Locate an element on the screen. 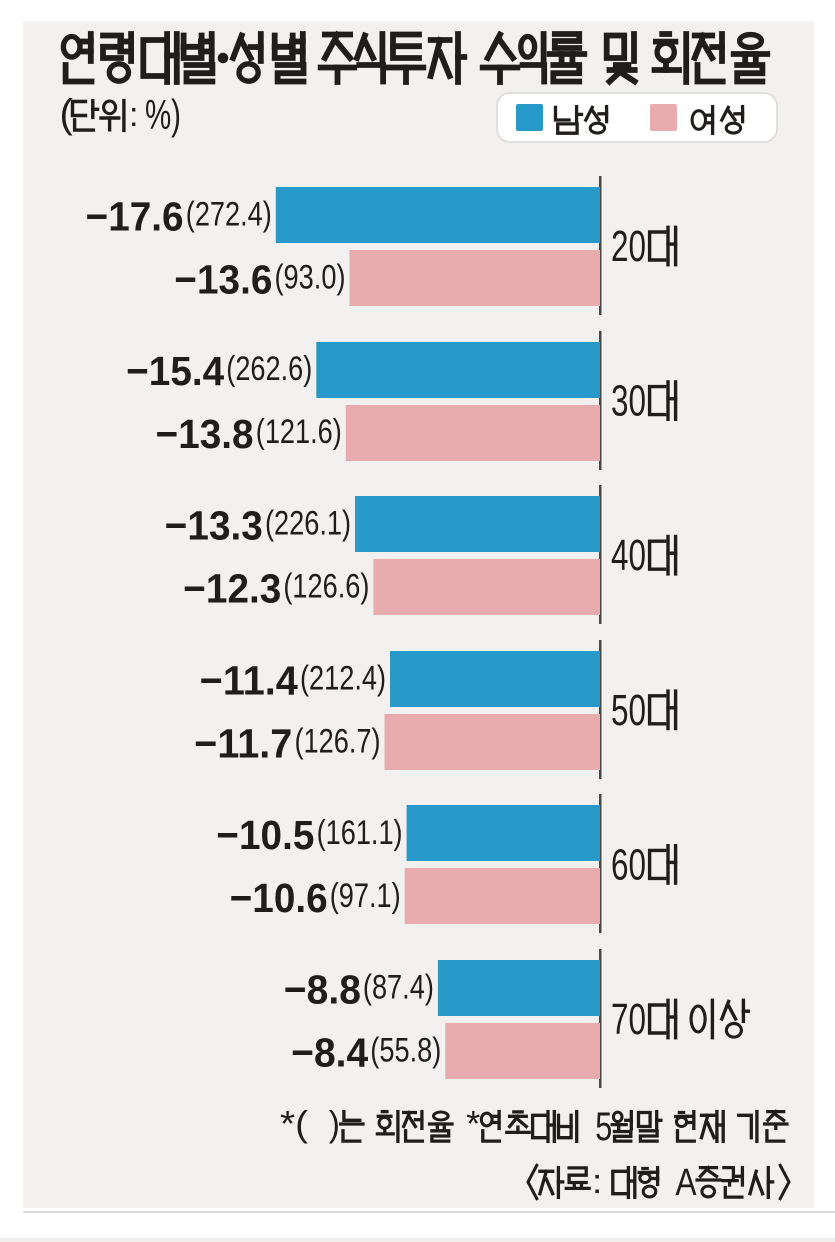 This screenshot has width=835, height=1242. svg-text: 40 is located at coordinates (628, 555).